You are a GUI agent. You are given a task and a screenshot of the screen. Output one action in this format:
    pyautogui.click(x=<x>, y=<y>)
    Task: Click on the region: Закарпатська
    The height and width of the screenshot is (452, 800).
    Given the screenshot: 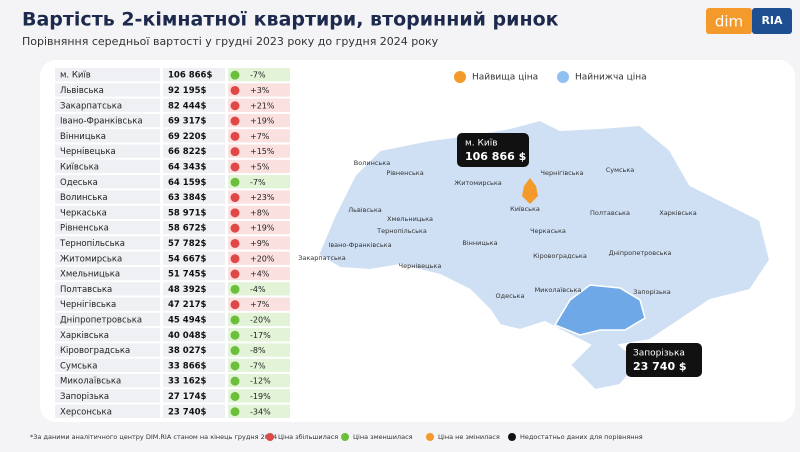 What is the action you would take?
    pyautogui.click(x=91, y=106)
    